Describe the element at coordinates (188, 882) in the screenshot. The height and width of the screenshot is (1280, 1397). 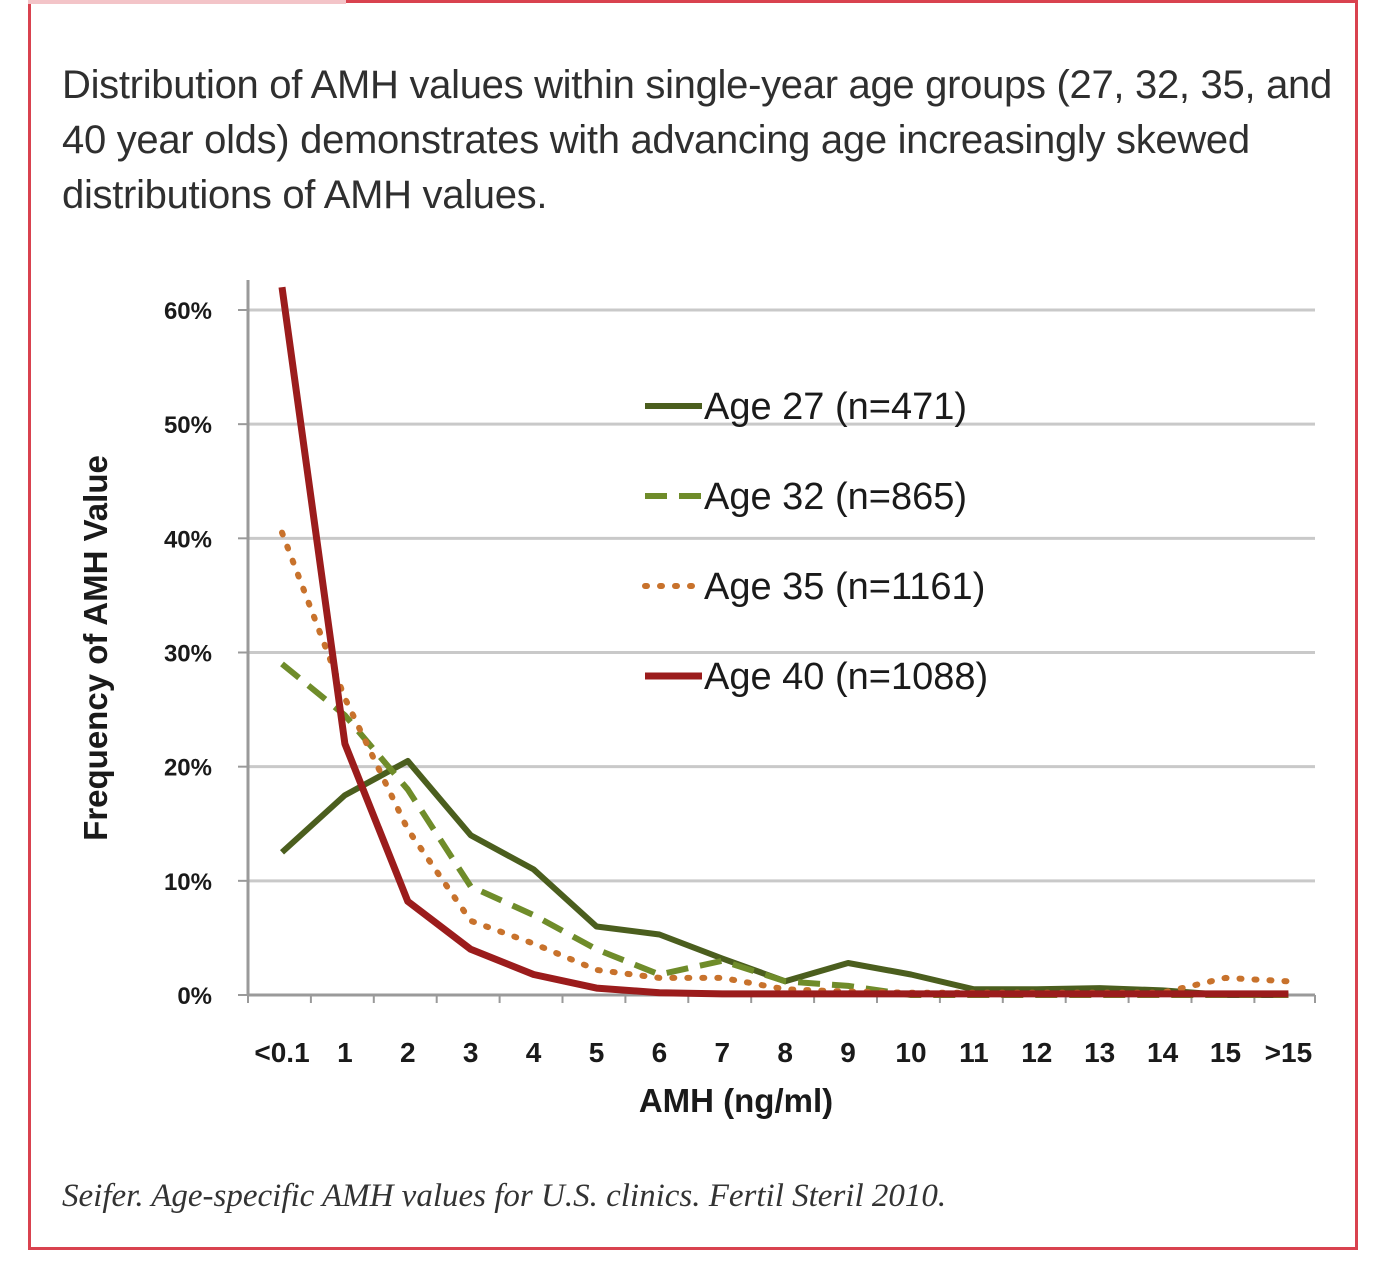
I see `y-tick-label: 10%` at that location.